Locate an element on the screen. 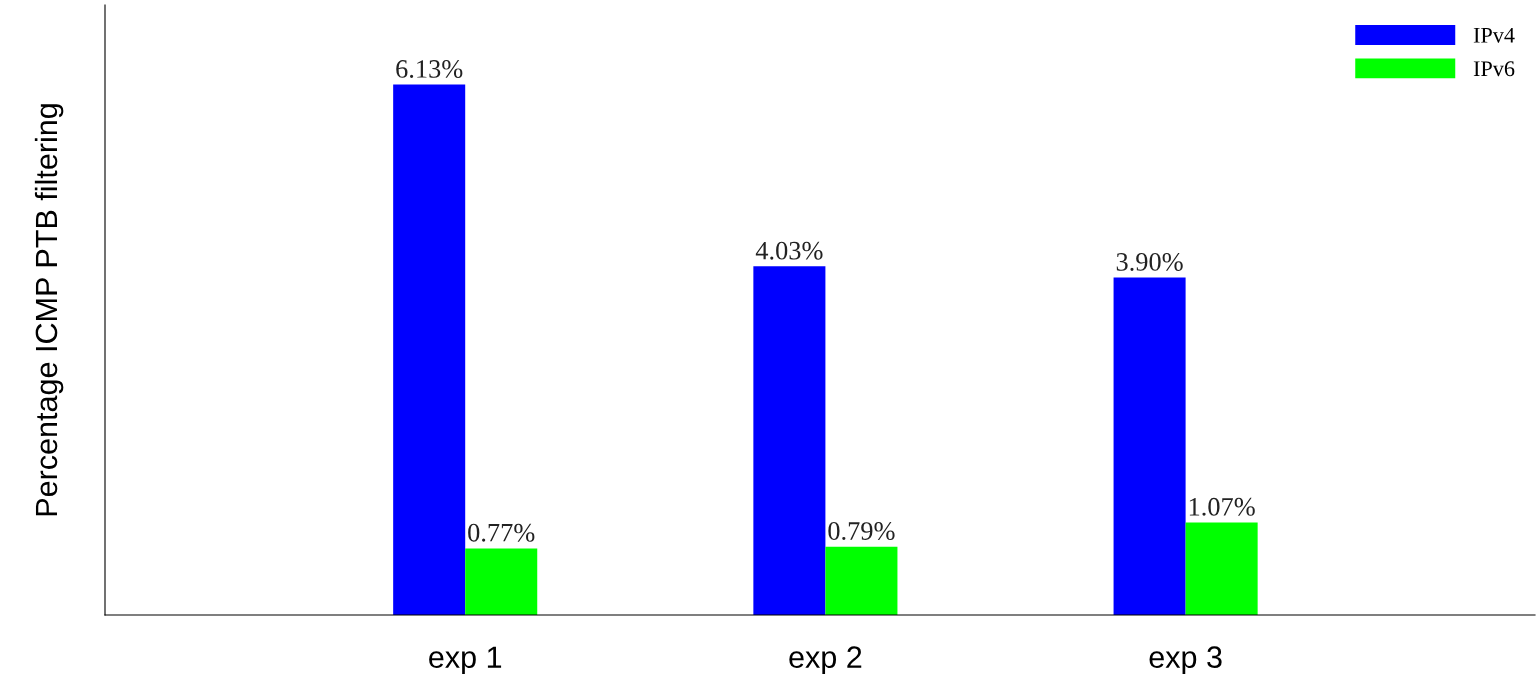 Image resolution: width=1538 pixels, height=699 pixels. data-label: 6.13% is located at coordinates (429, 69).